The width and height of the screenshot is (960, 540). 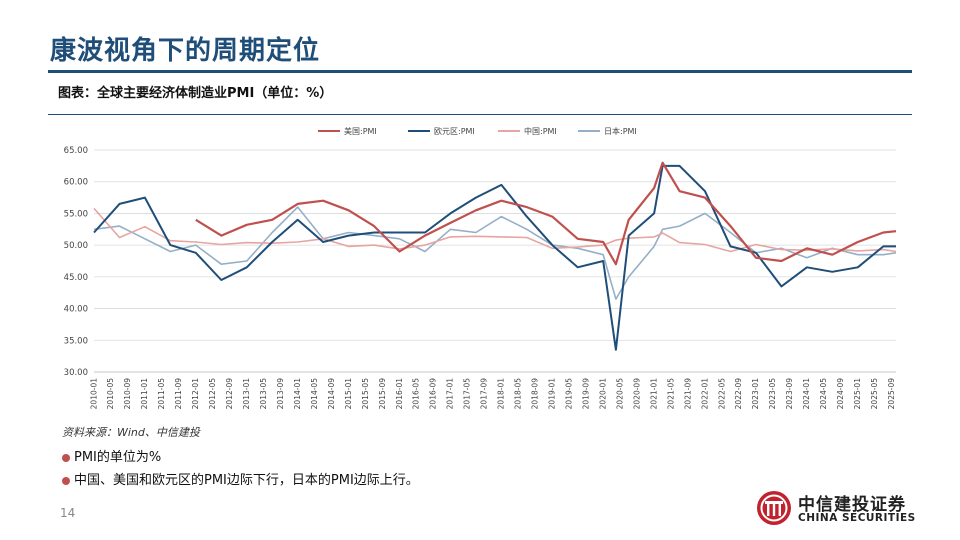 I want to click on x-tick-label: 2019-09, so click(x=585, y=394).